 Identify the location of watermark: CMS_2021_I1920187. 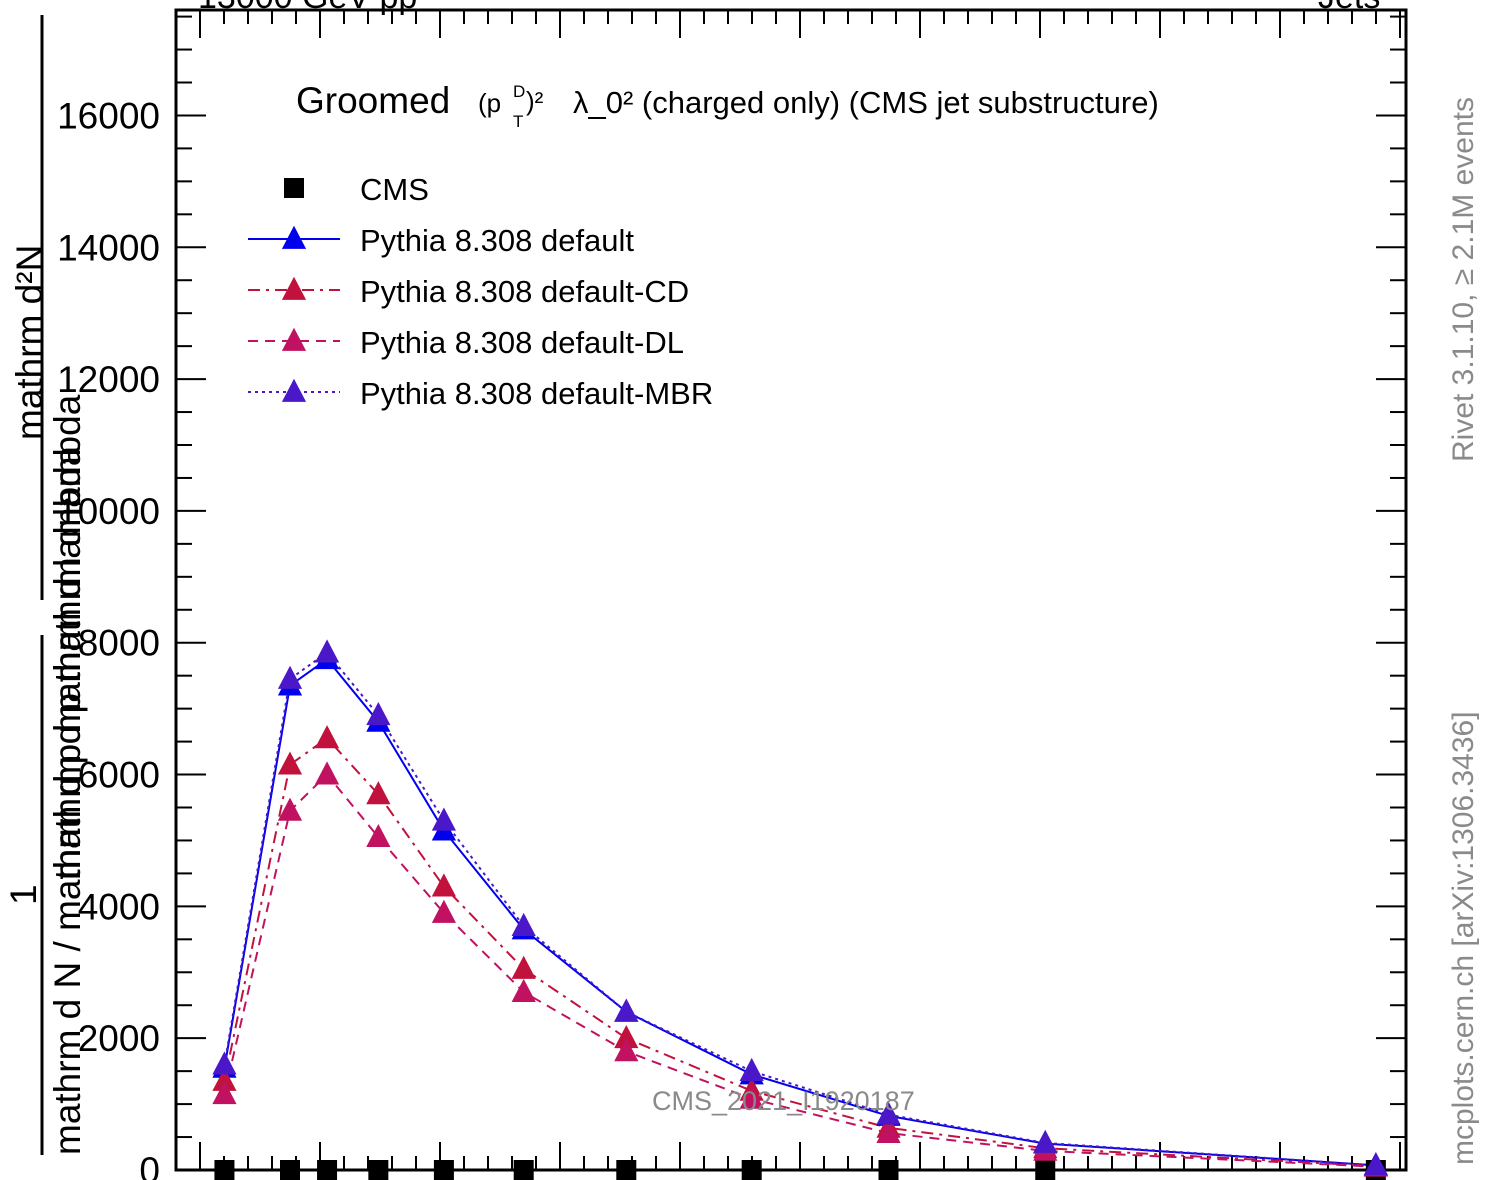
(783, 1101).